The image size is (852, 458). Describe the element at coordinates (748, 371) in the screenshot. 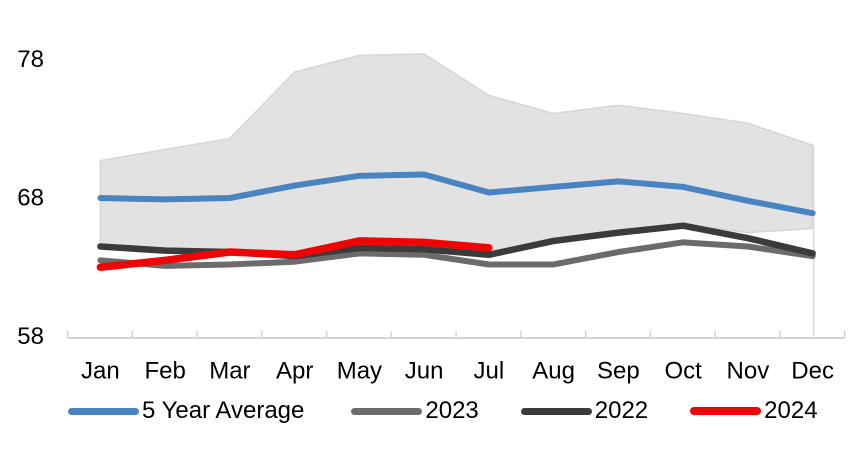

I see `month-label-nov: Nov` at that location.